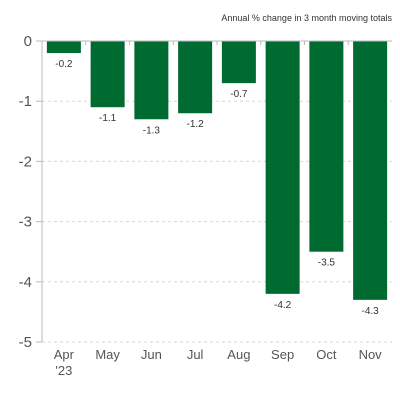  What do you see at coordinates (283, 305) in the screenshot?
I see `data-label-sep: -4.2` at bounding box center [283, 305].